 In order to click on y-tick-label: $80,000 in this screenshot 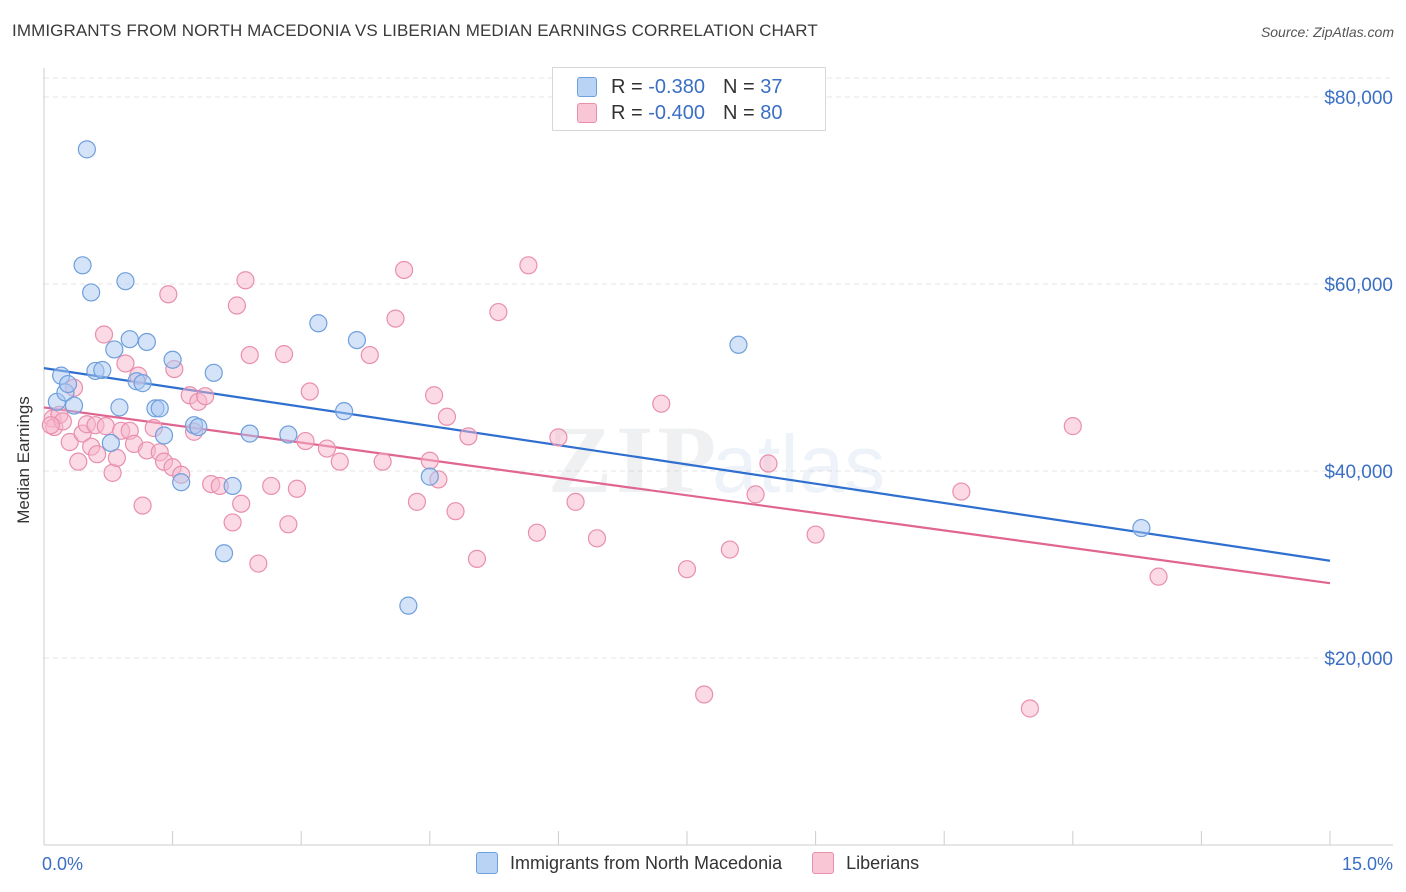, I will do `click(1358, 98)`.